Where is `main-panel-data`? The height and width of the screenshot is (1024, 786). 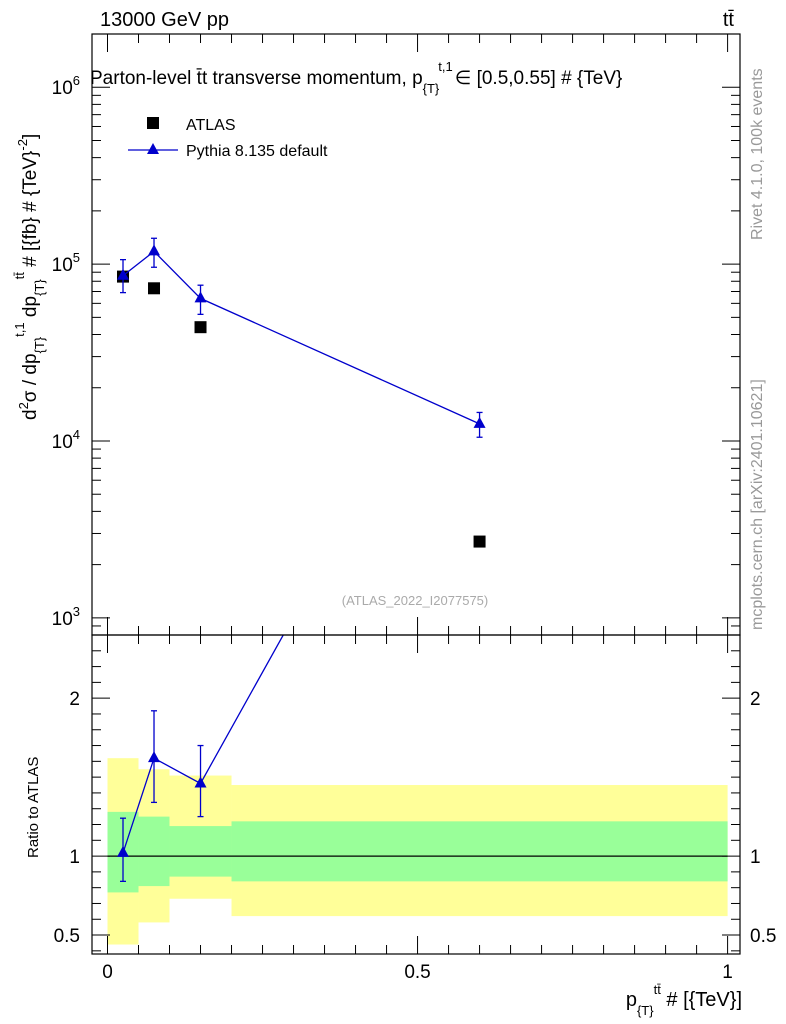 main-panel-data is located at coordinates (301, 392).